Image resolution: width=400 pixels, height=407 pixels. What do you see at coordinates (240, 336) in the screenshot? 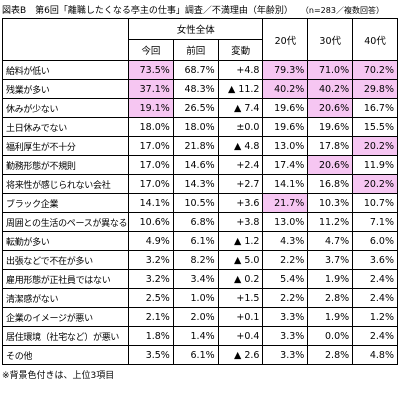
I see `cell: +0.4` at bounding box center [240, 336].